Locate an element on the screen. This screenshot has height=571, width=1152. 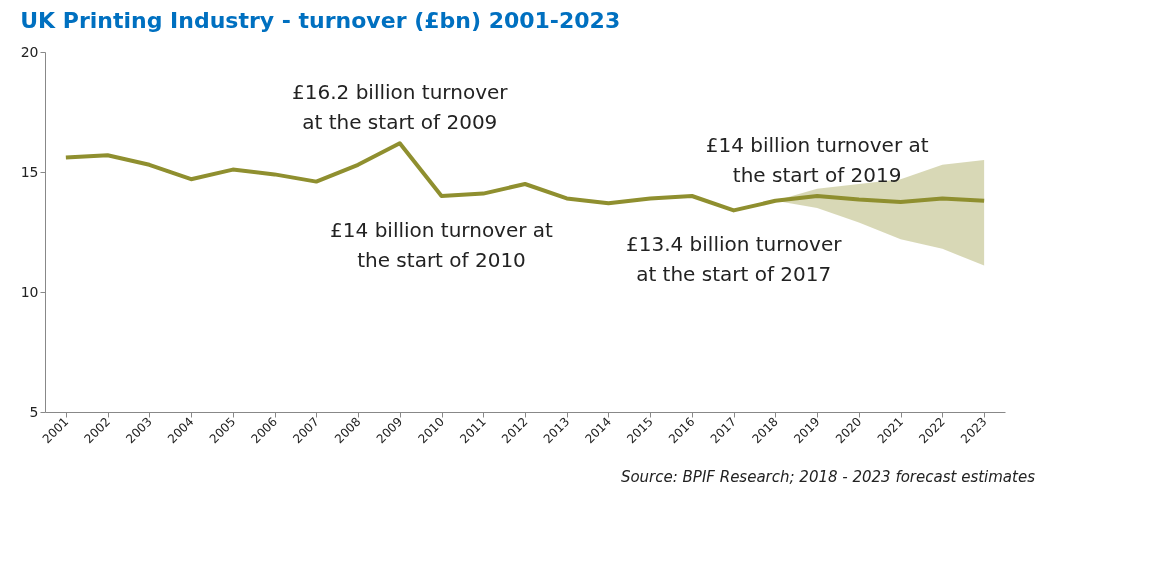
annotation: £16.2 billion turnover at the start of 2009 is located at coordinates (400, 107).